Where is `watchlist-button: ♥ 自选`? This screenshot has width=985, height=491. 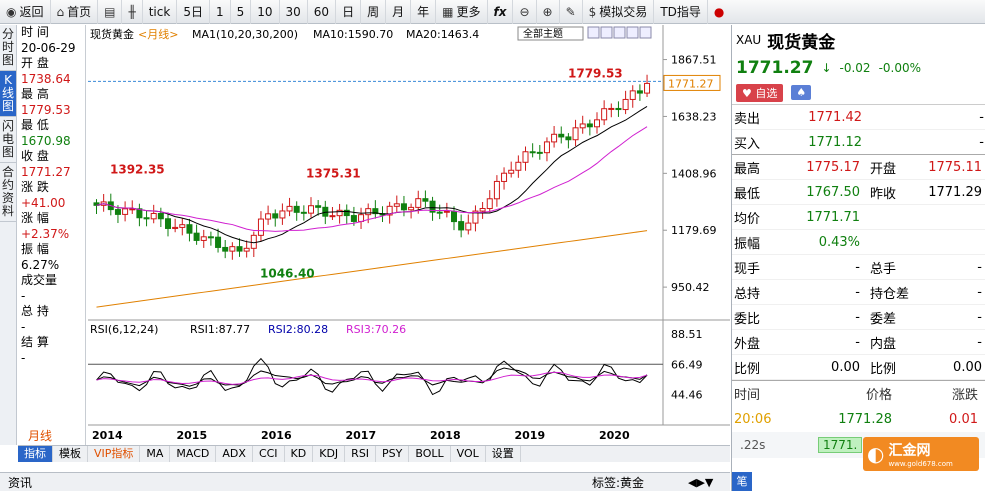 watchlist-button: ♥ 自选 is located at coordinates (760, 92).